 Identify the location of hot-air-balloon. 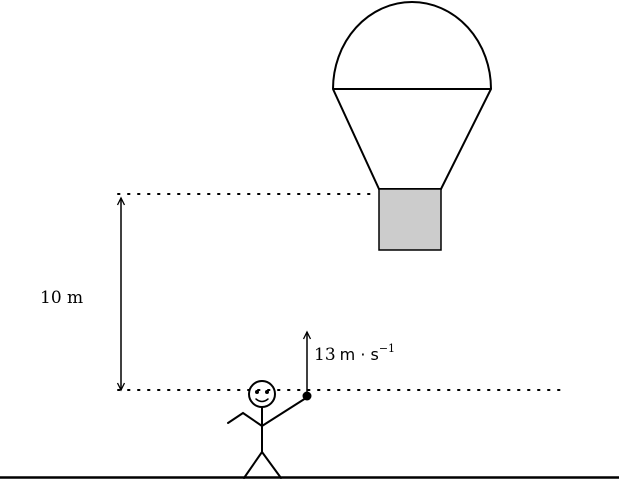
(412, 95).